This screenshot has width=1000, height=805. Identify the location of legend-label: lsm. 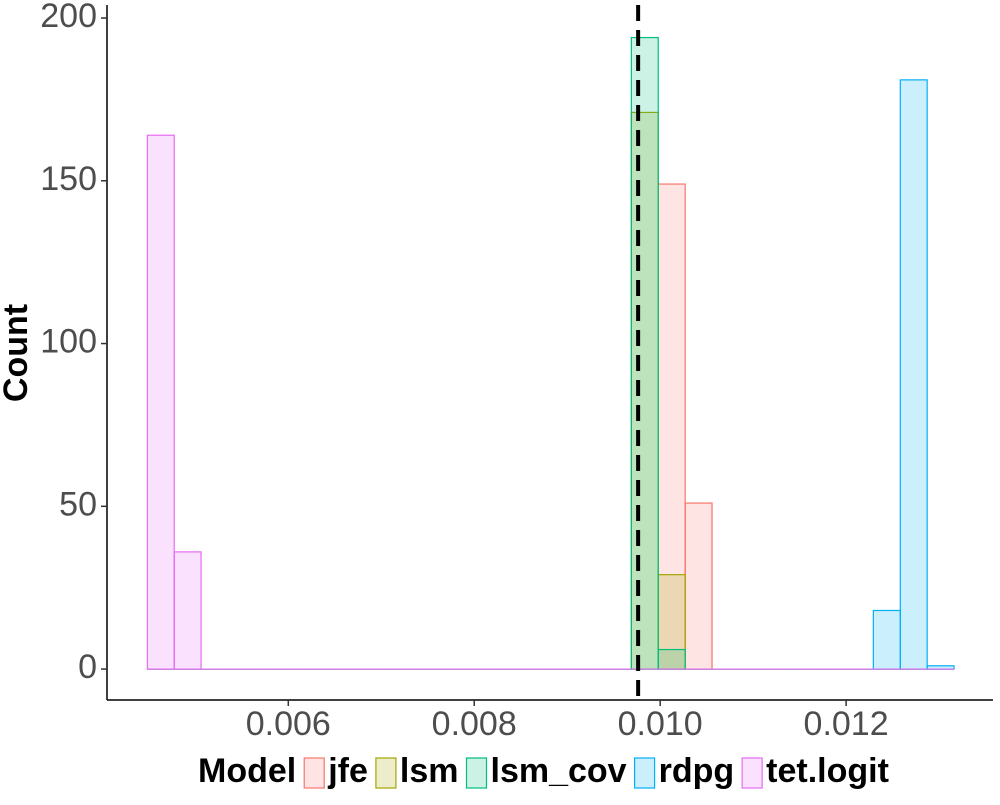
(429, 771).